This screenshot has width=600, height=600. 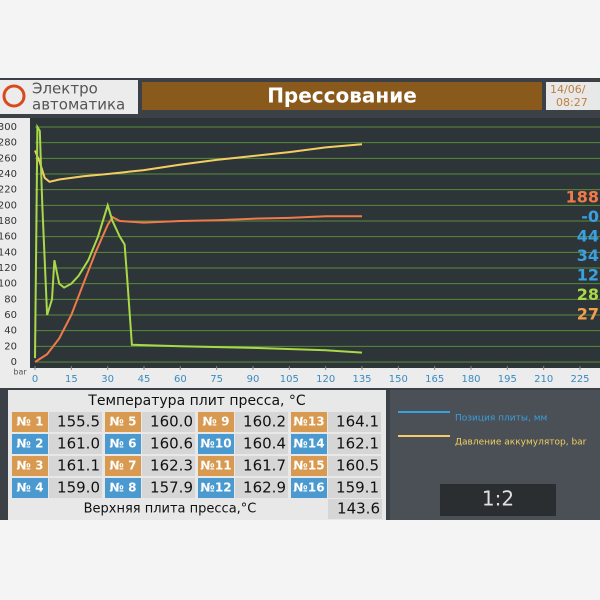 I want to click on cell-value: 159.0, so click(x=78, y=488).